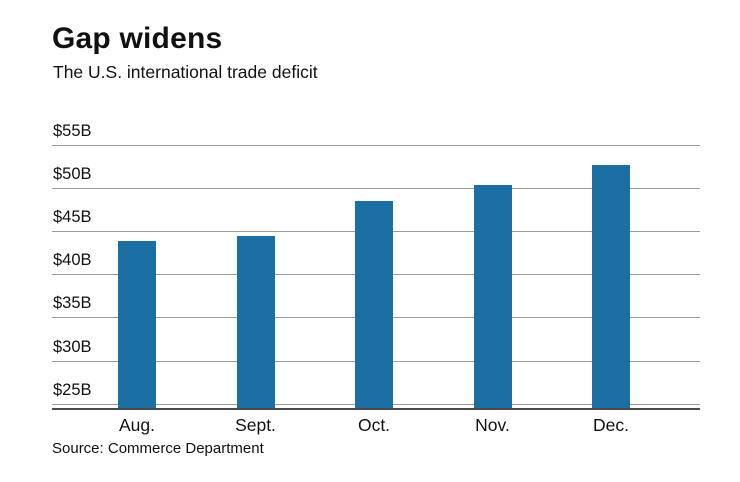  I want to click on bar-oct, so click(374, 304).